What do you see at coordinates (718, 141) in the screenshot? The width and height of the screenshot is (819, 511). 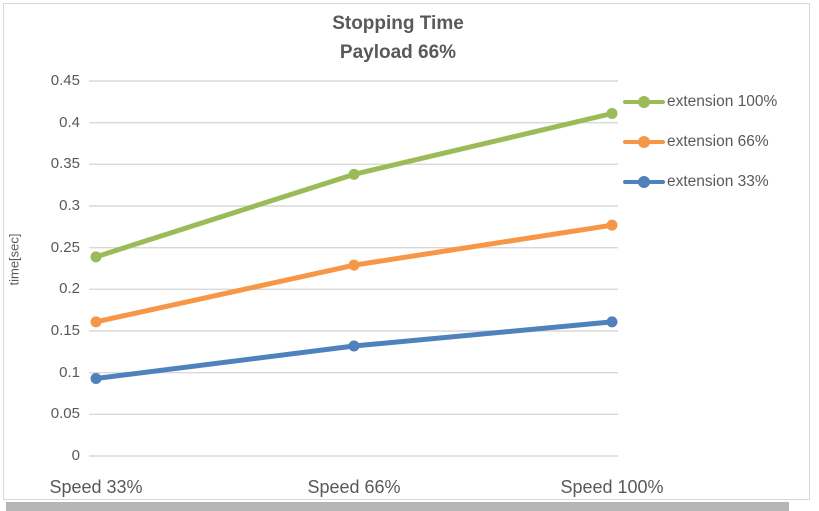 I see `legend-label: extension 66%` at bounding box center [718, 141].